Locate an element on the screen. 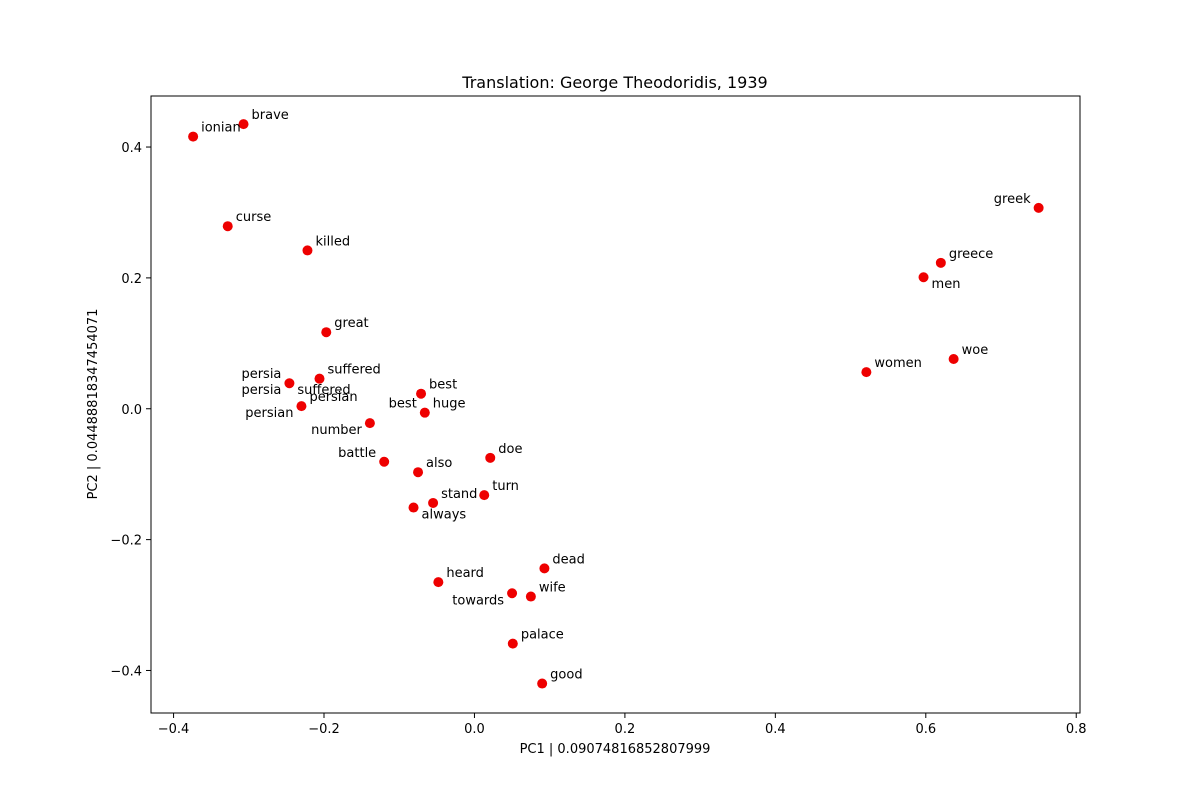 The height and width of the screenshot is (804, 1200). point-label: palace is located at coordinates (542, 635).